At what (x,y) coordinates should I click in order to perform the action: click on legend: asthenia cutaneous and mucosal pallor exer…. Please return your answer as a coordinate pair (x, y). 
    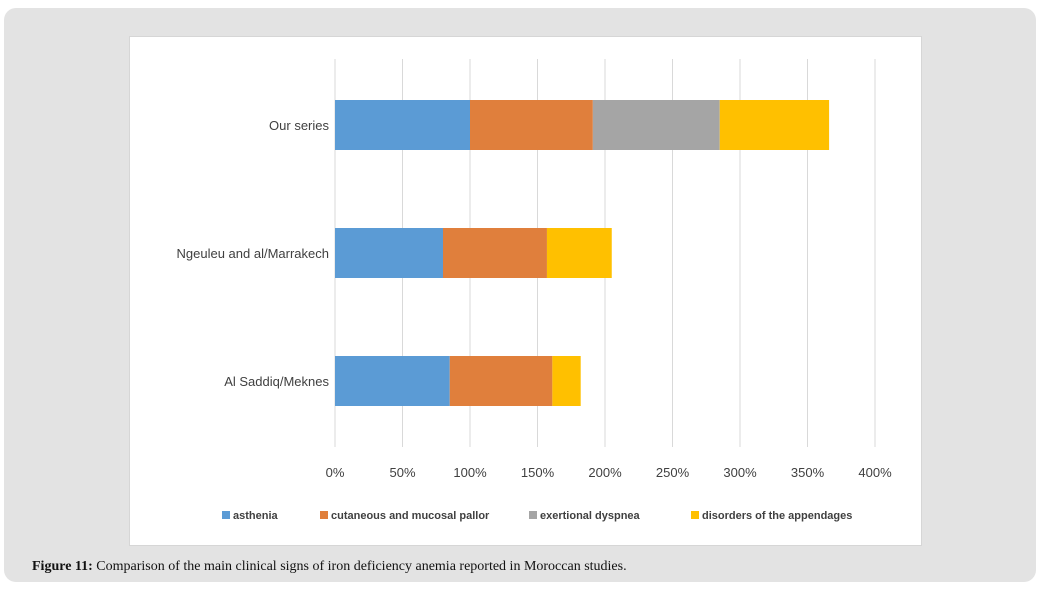
    Looking at the image, I should click on (537, 516).